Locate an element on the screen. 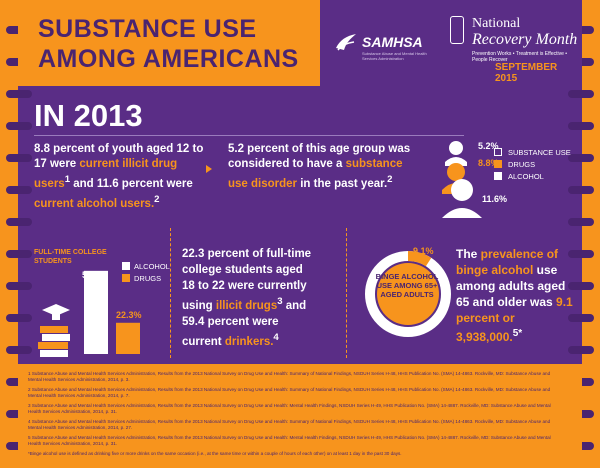 The image size is (600, 468). college-bar-chart is located at coordinates (89, 313).